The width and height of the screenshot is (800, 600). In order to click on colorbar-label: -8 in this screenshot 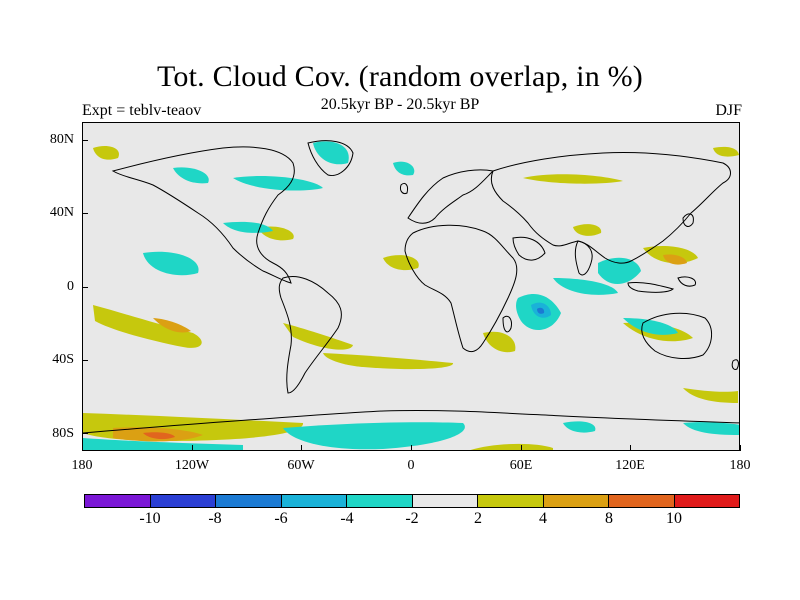, I will do `click(215, 518)`.